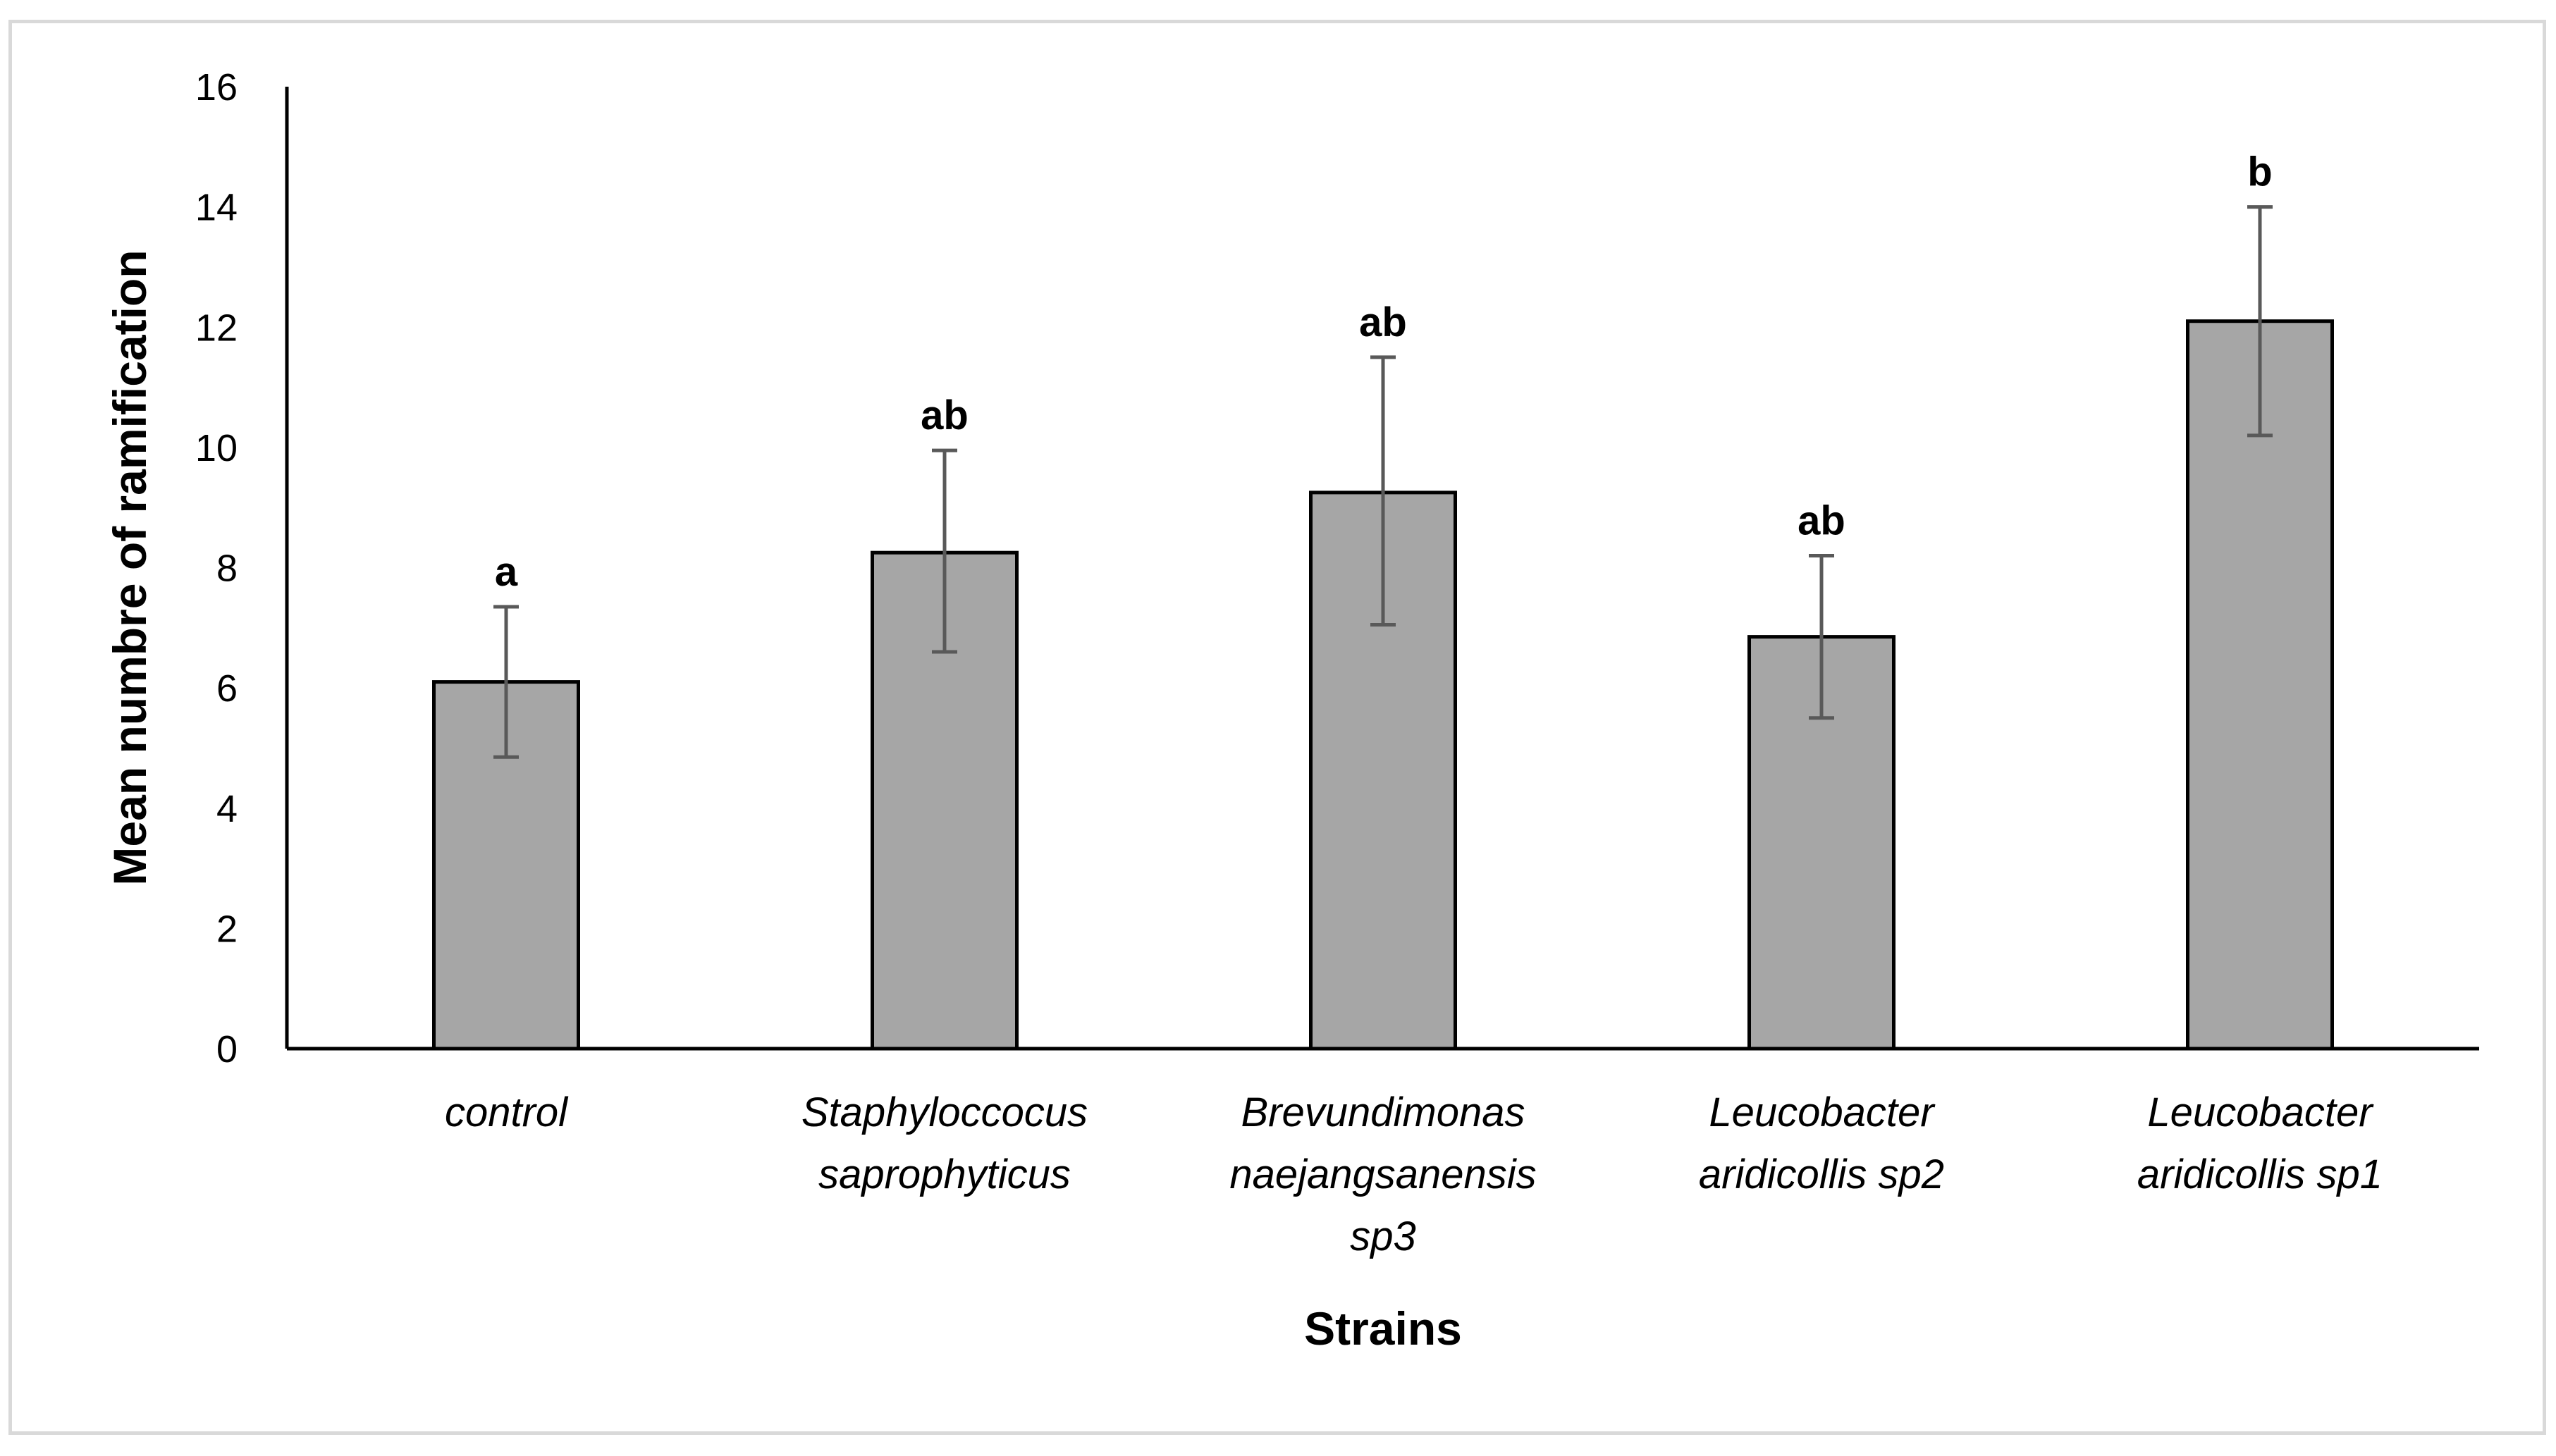 This screenshot has height=1456, width=2556. I want to click on x-tick-label: Leucobacter aridicollis sp1, so click(2260, 1143).